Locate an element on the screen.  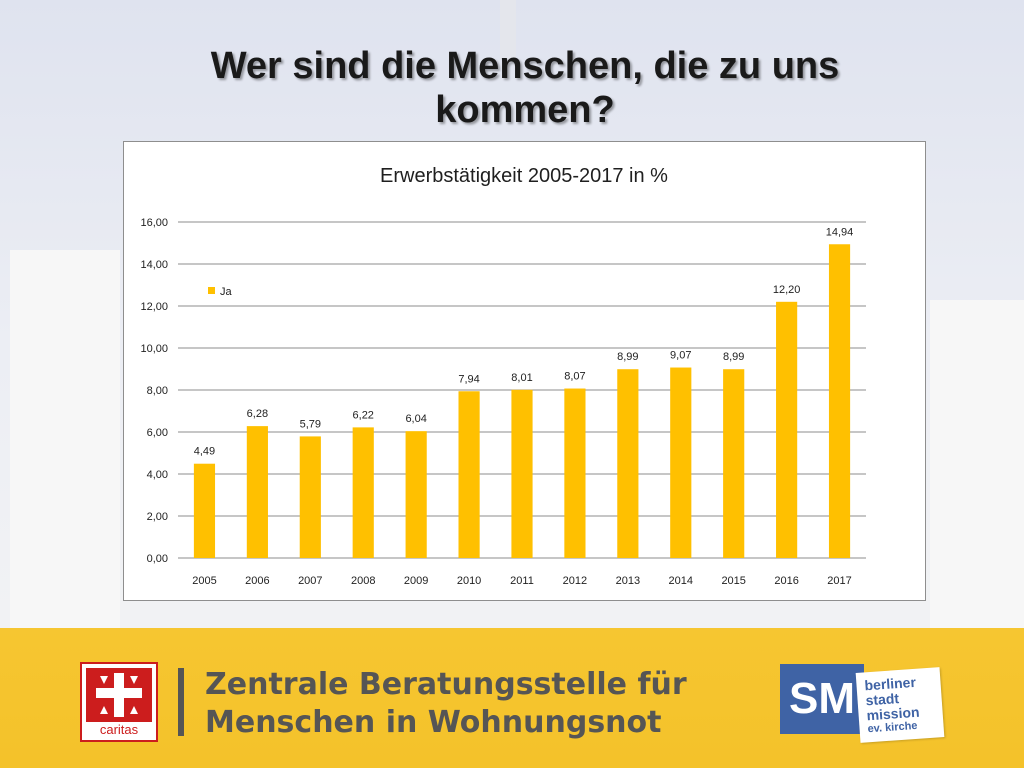
data-label: 6,28 is located at coordinates (257, 414).